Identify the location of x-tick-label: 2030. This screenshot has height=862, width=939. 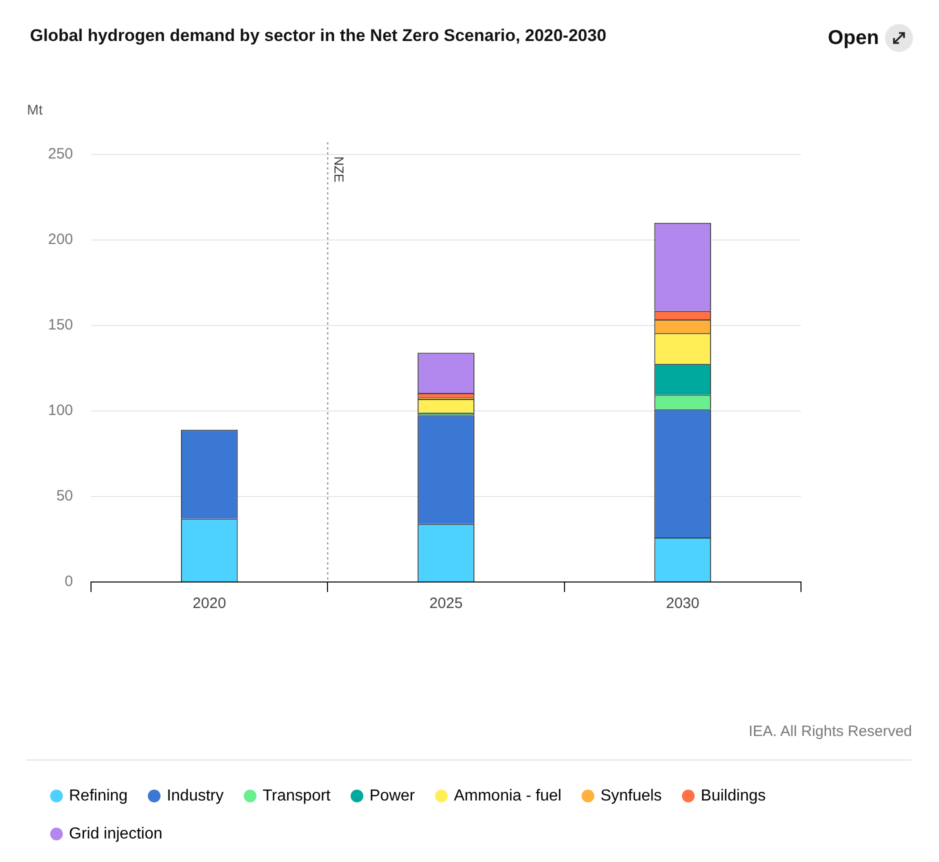
(683, 603).